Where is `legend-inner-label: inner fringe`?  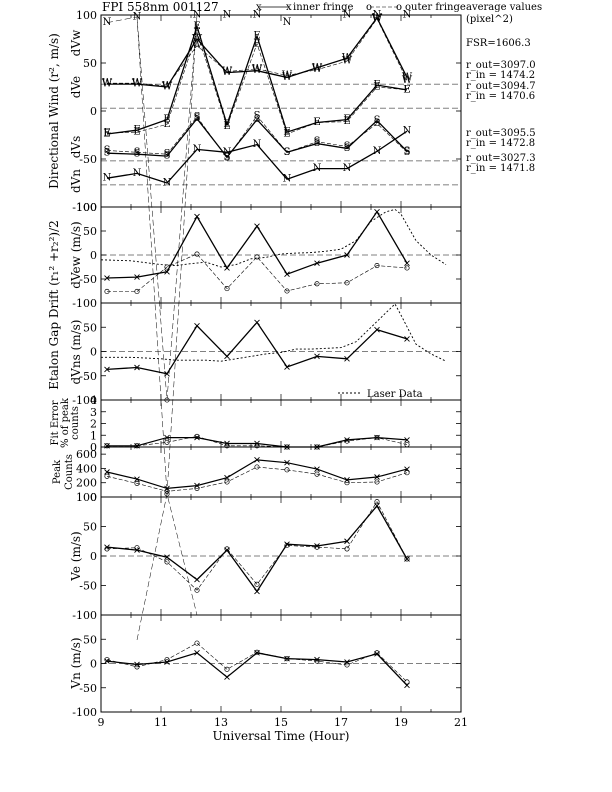 legend-inner-label: inner fringe is located at coordinates (323, 7).